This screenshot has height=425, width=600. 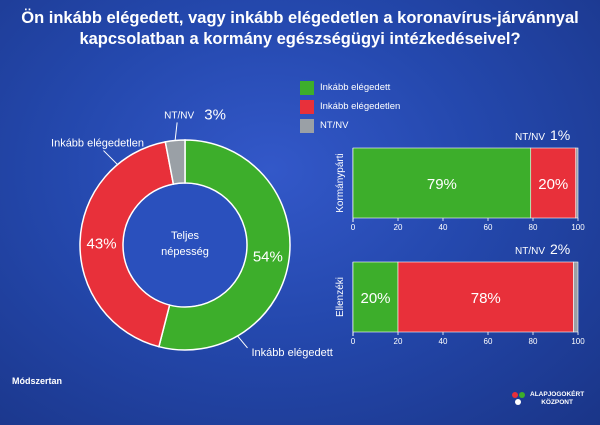 What do you see at coordinates (576, 297) in the screenshot?
I see `bar-segment-opposition-dont-know` at bounding box center [576, 297].